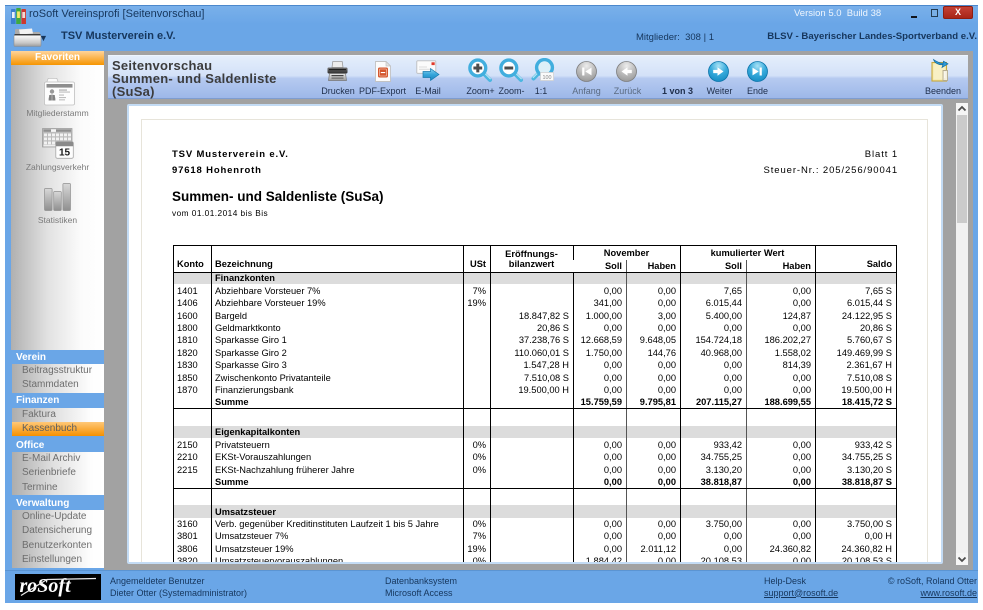 The width and height of the screenshot is (983, 610). What do you see at coordinates (547, 78) in the screenshot?
I see `svg-text: 100` at bounding box center [547, 78].